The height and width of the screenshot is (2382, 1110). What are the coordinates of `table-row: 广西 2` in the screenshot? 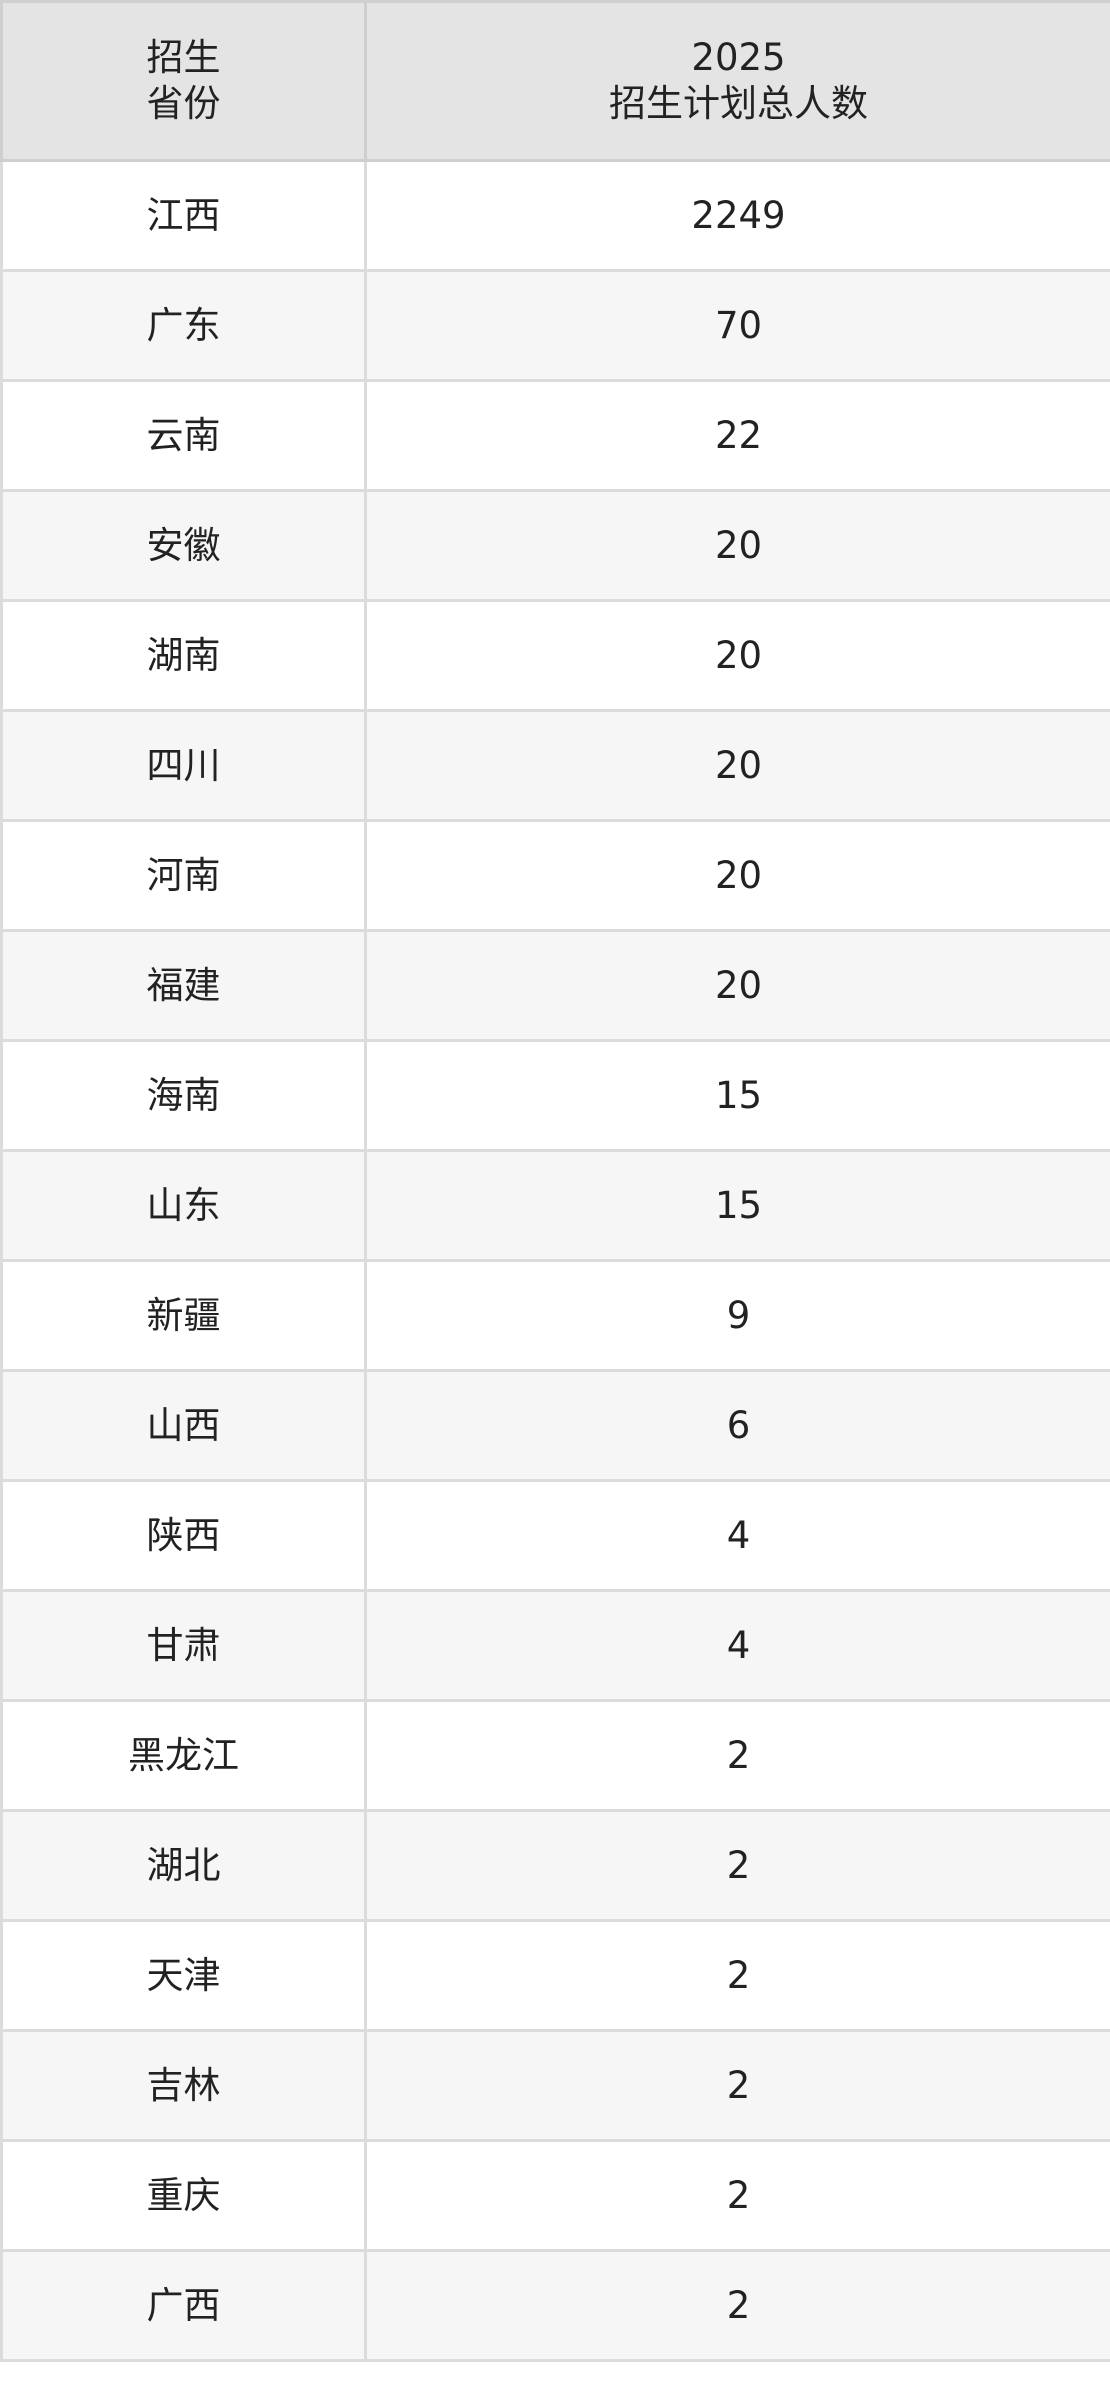 It's located at (555, 2305).